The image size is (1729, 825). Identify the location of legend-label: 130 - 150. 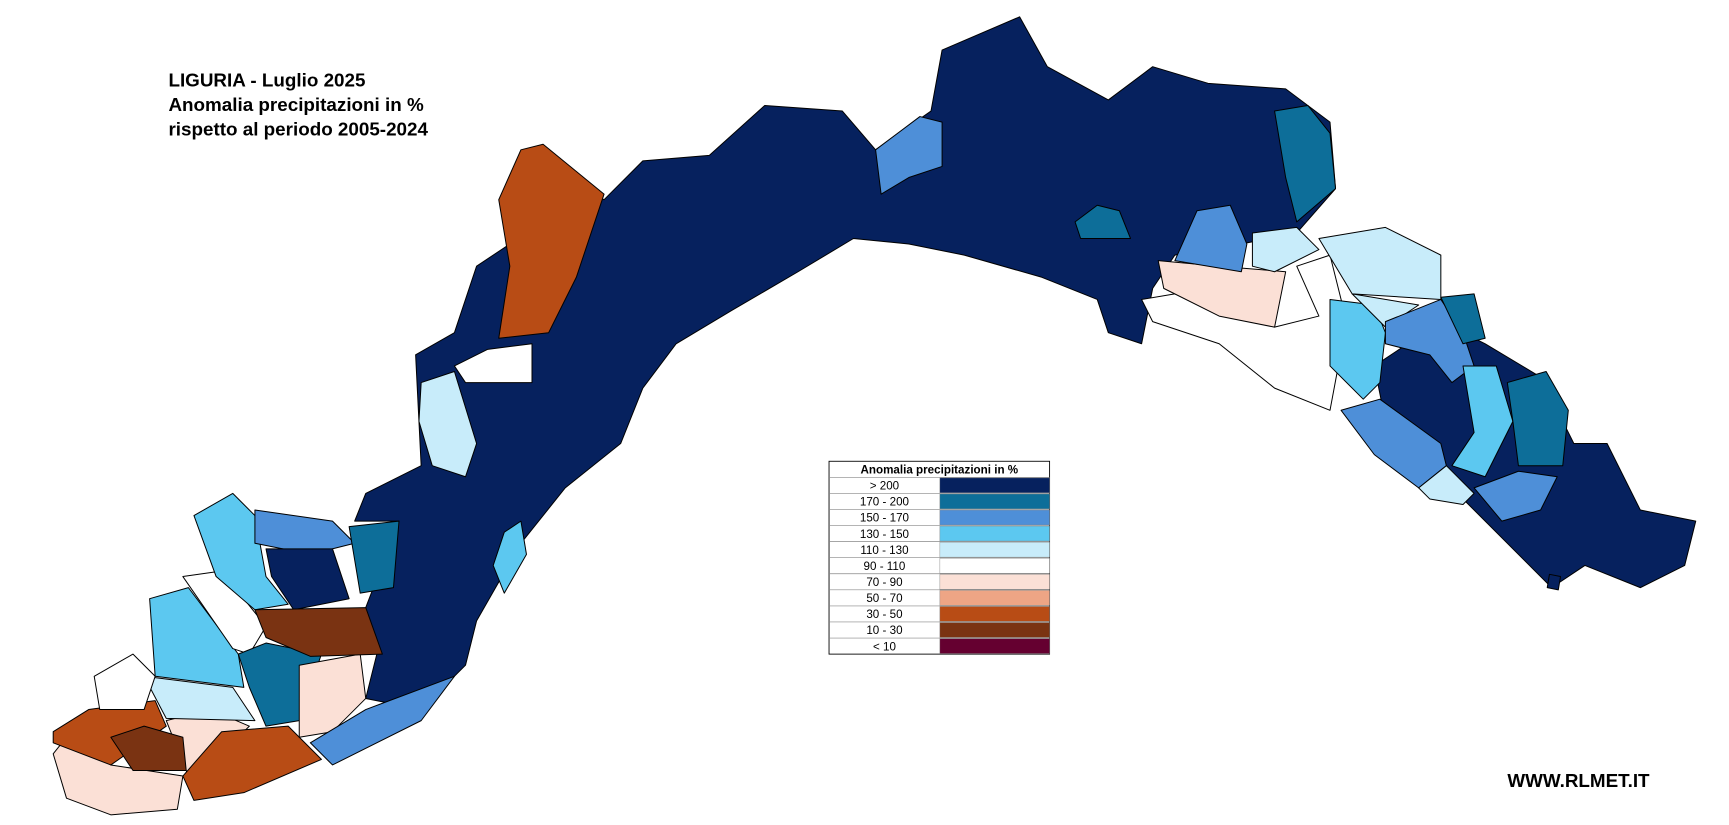
(885, 534).